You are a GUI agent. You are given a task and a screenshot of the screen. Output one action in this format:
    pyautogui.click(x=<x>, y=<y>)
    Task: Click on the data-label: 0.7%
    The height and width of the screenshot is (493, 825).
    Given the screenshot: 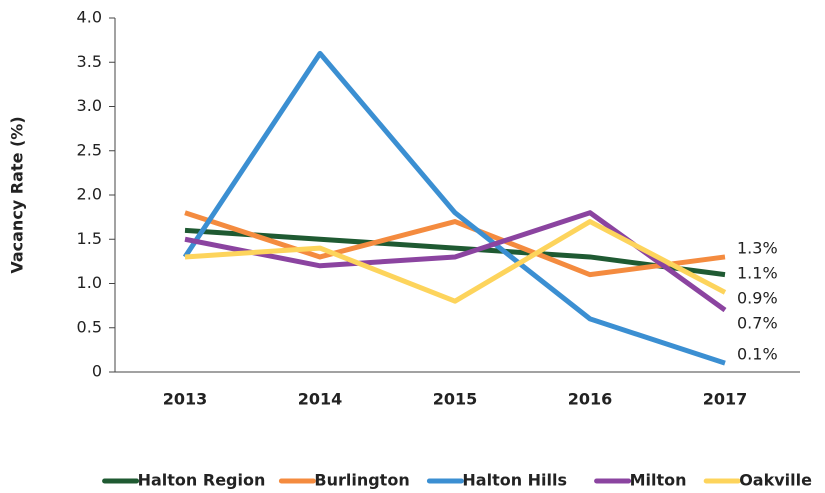 What is the action you would take?
    pyautogui.click(x=757, y=322)
    